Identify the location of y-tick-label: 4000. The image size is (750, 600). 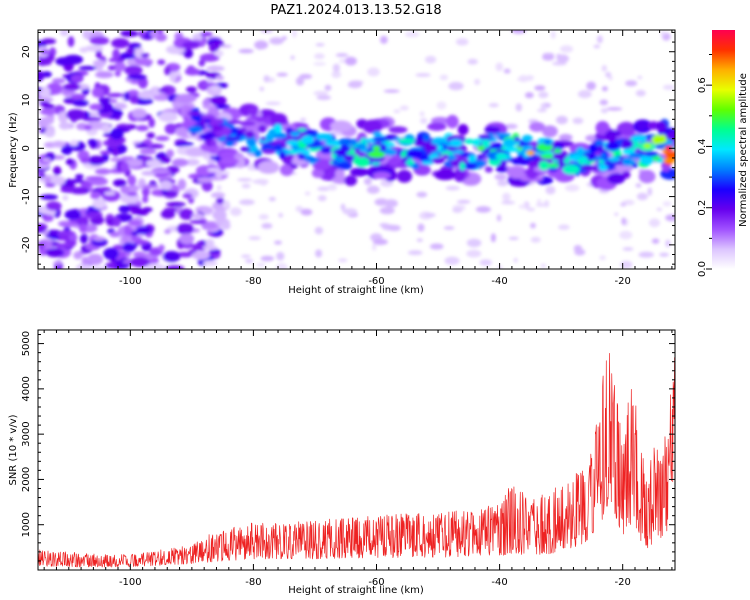
(26, 388).